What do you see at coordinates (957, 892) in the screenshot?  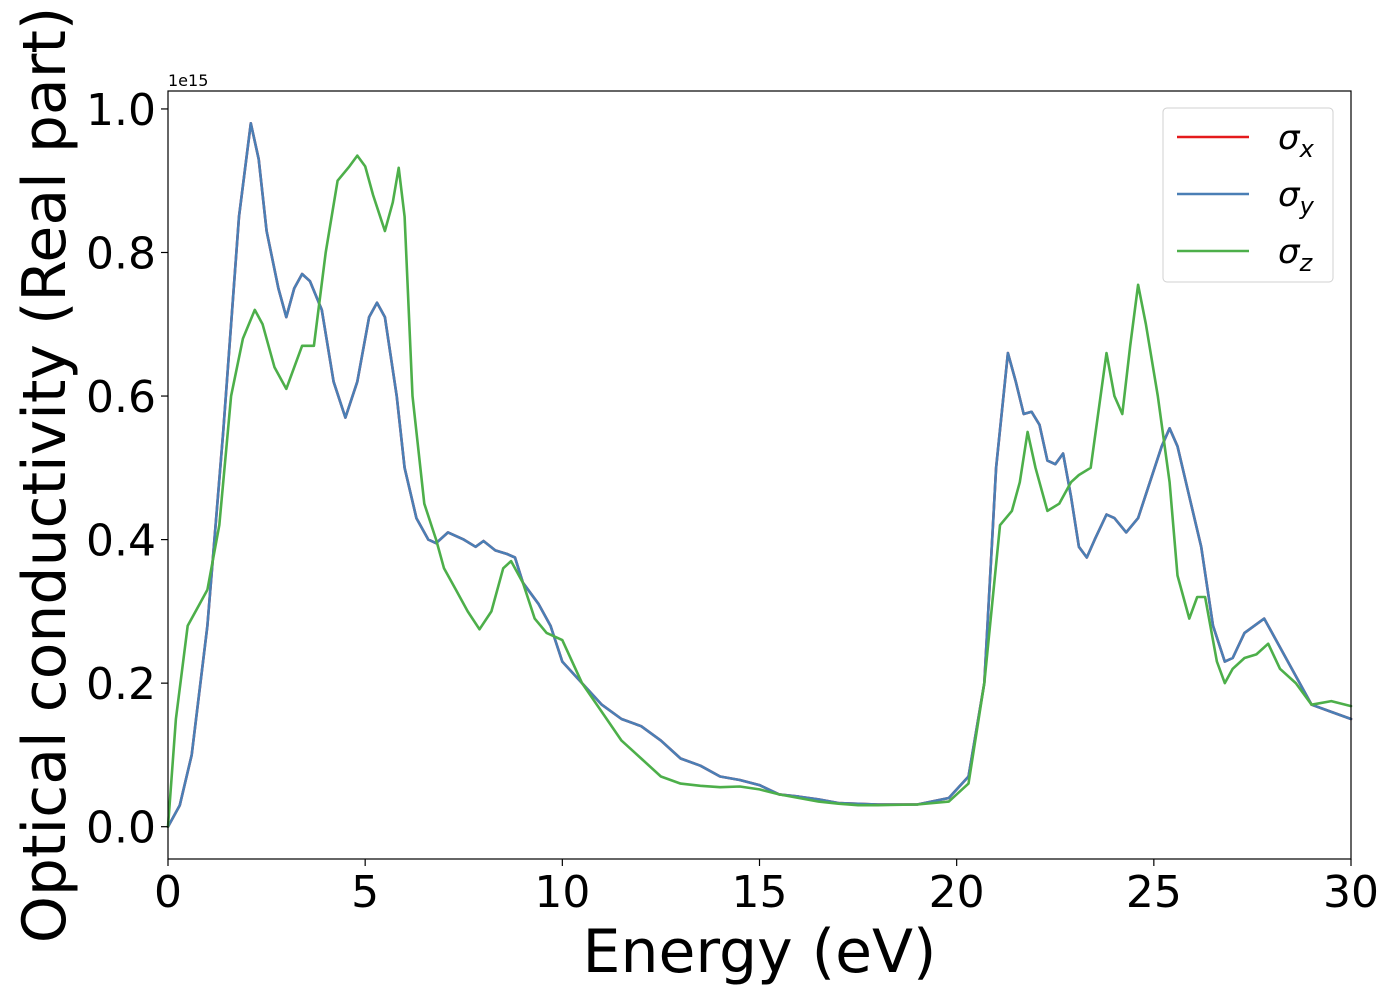 I see `x-tick-label: 20` at bounding box center [957, 892].